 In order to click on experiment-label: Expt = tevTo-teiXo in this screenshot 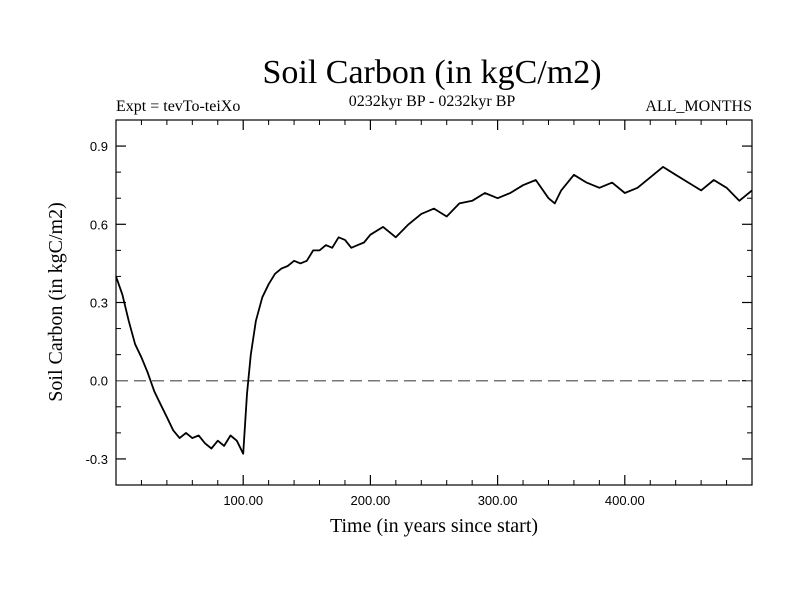, I will do `click(178, 106)`.